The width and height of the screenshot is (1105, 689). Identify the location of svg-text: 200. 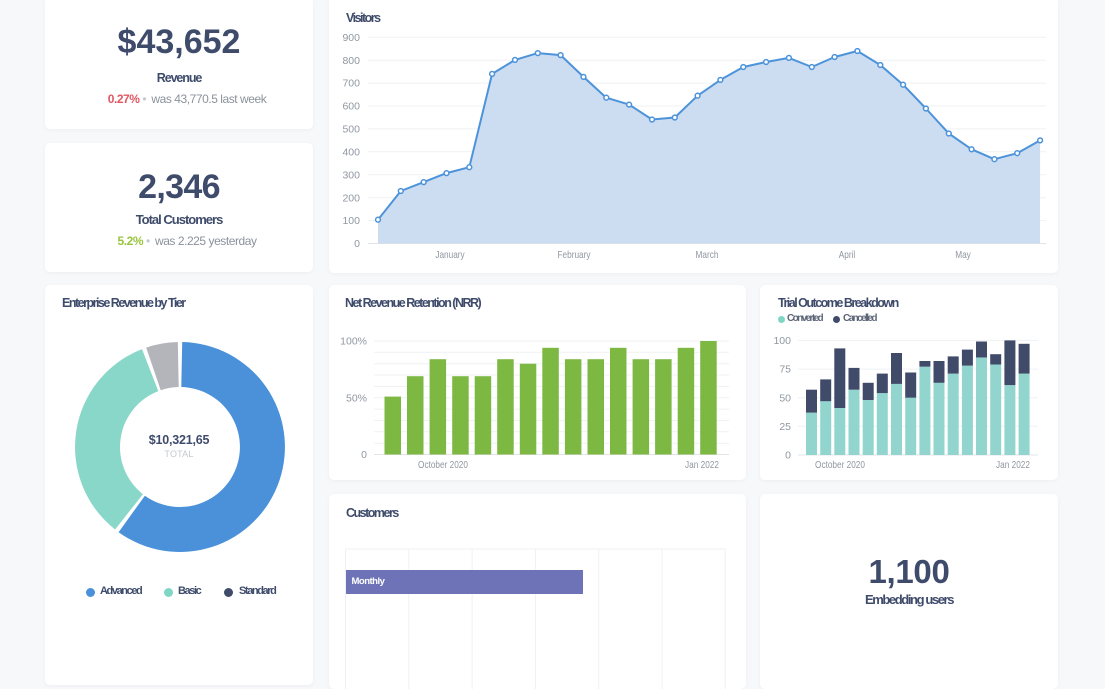
(351, 198).